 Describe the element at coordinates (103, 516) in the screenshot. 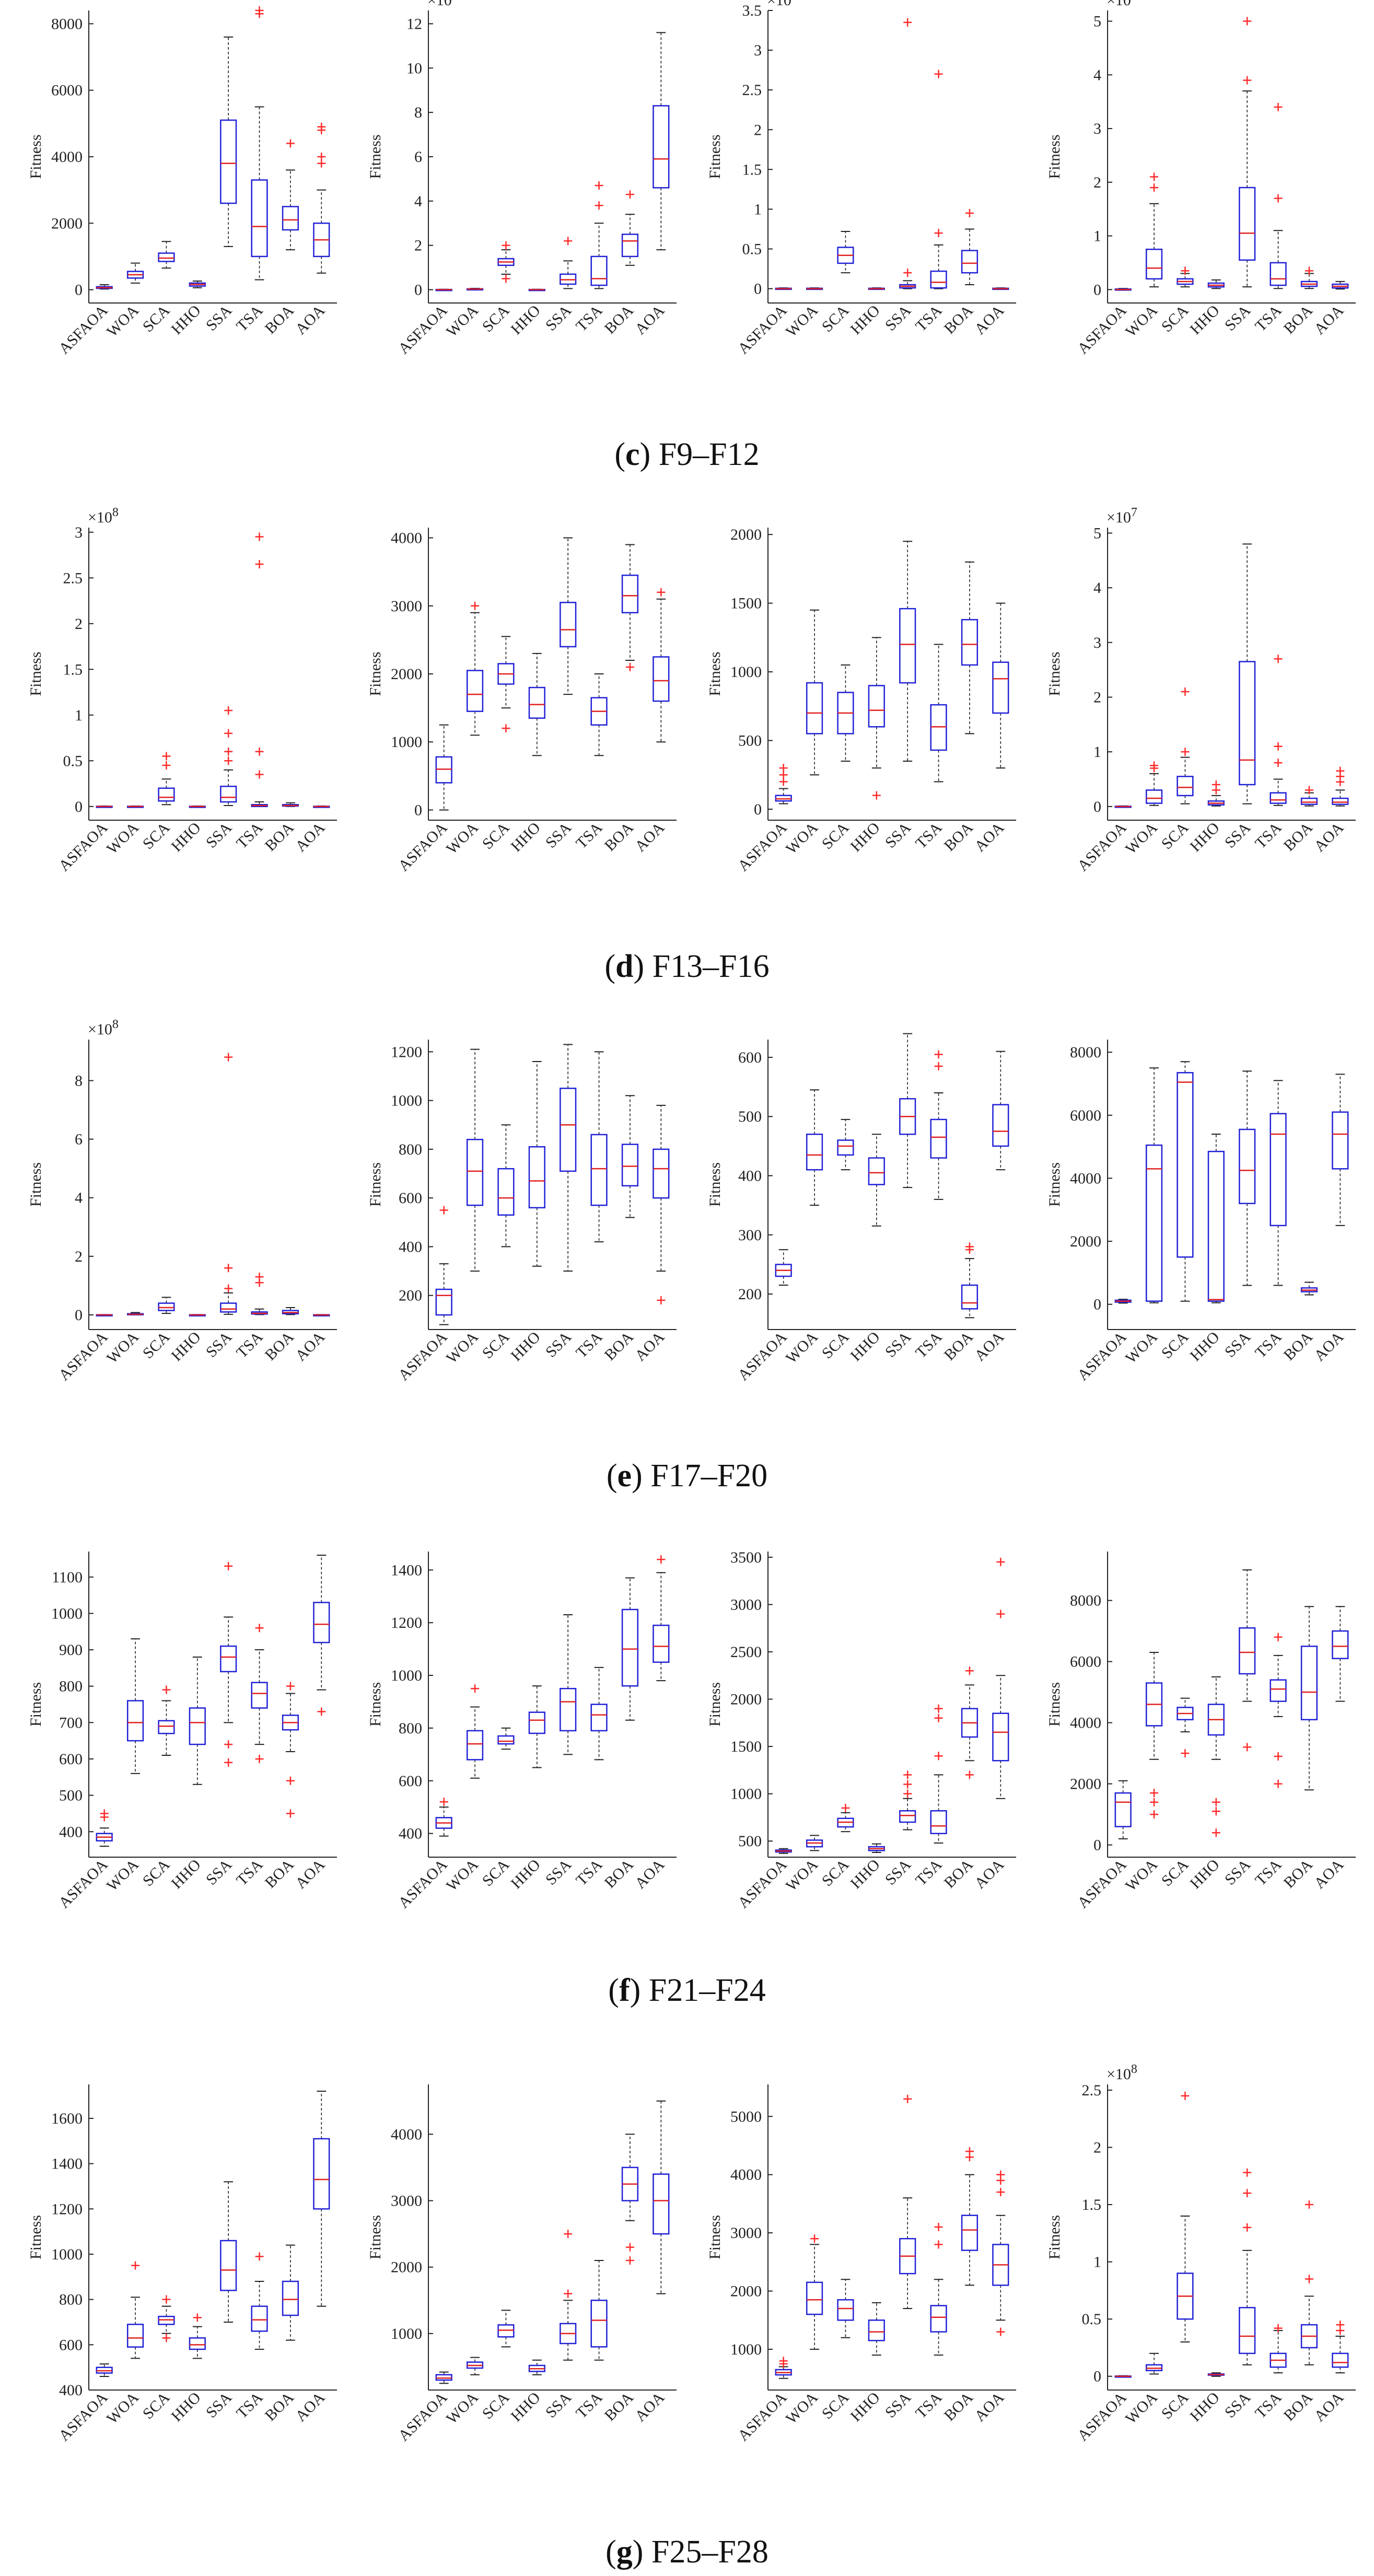

I see `axis-multiplier: ×10⁸` at that location.